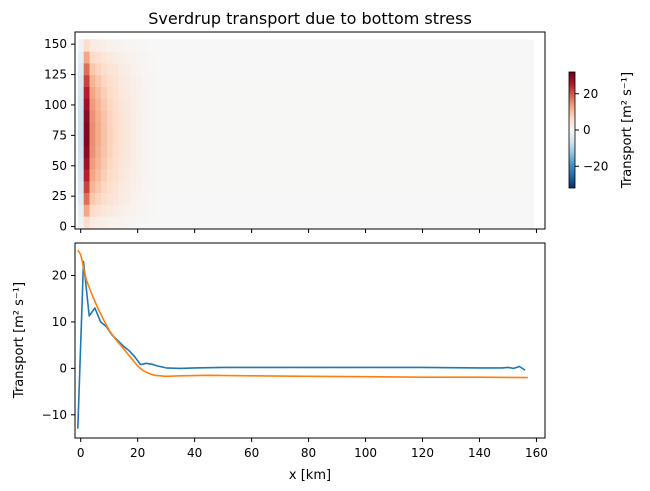 The image size is (650, 491). I want to click on heatmap-y-tick-label: 150, so click(55, 44).